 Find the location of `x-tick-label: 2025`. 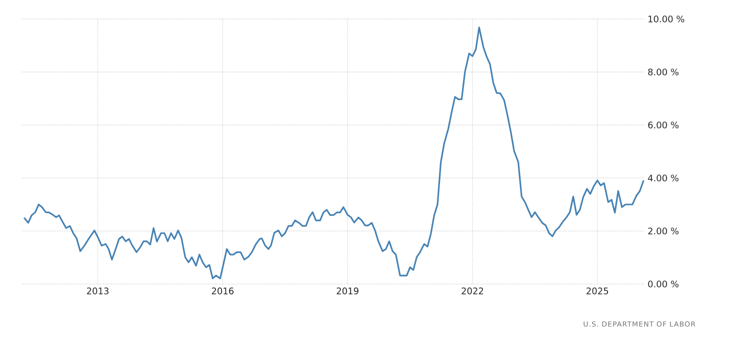

x-tick-label: 2025 is located at coordinates (597, 291).